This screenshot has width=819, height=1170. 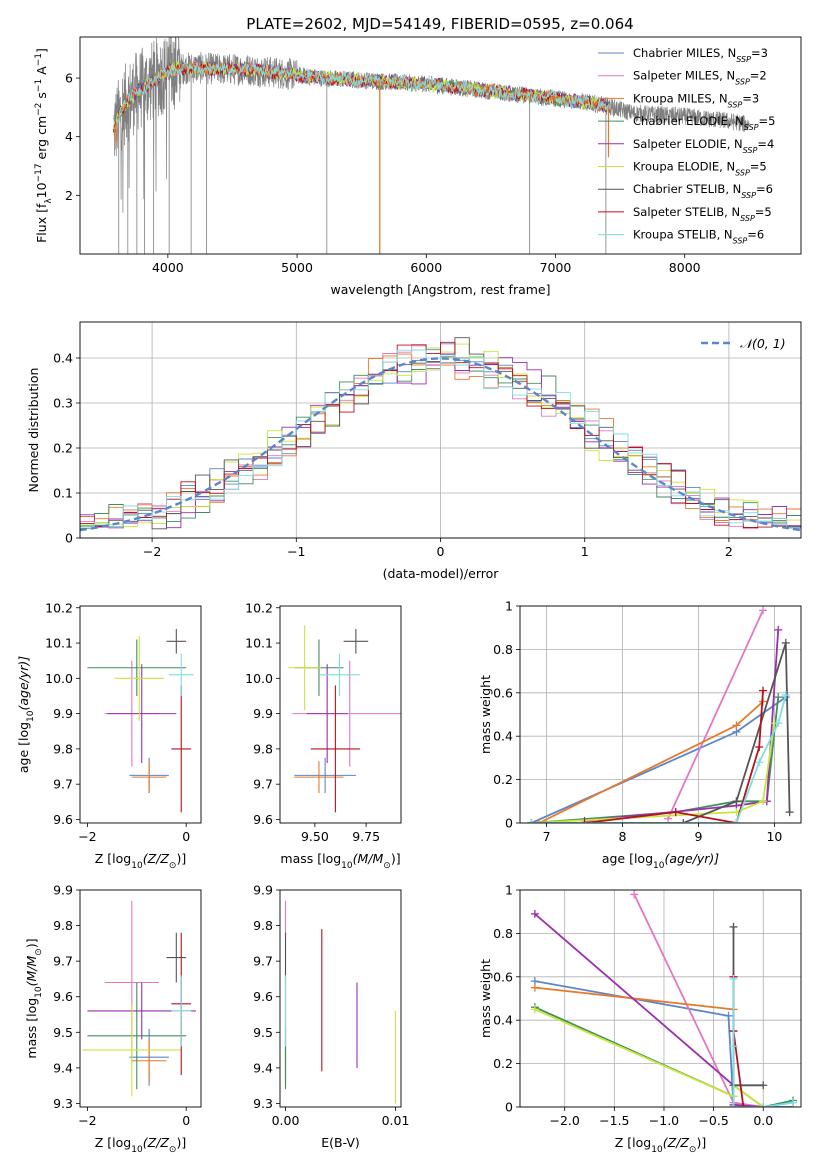 I want to click on y-tick-label: 9.4, so click(x=263, y=1067).